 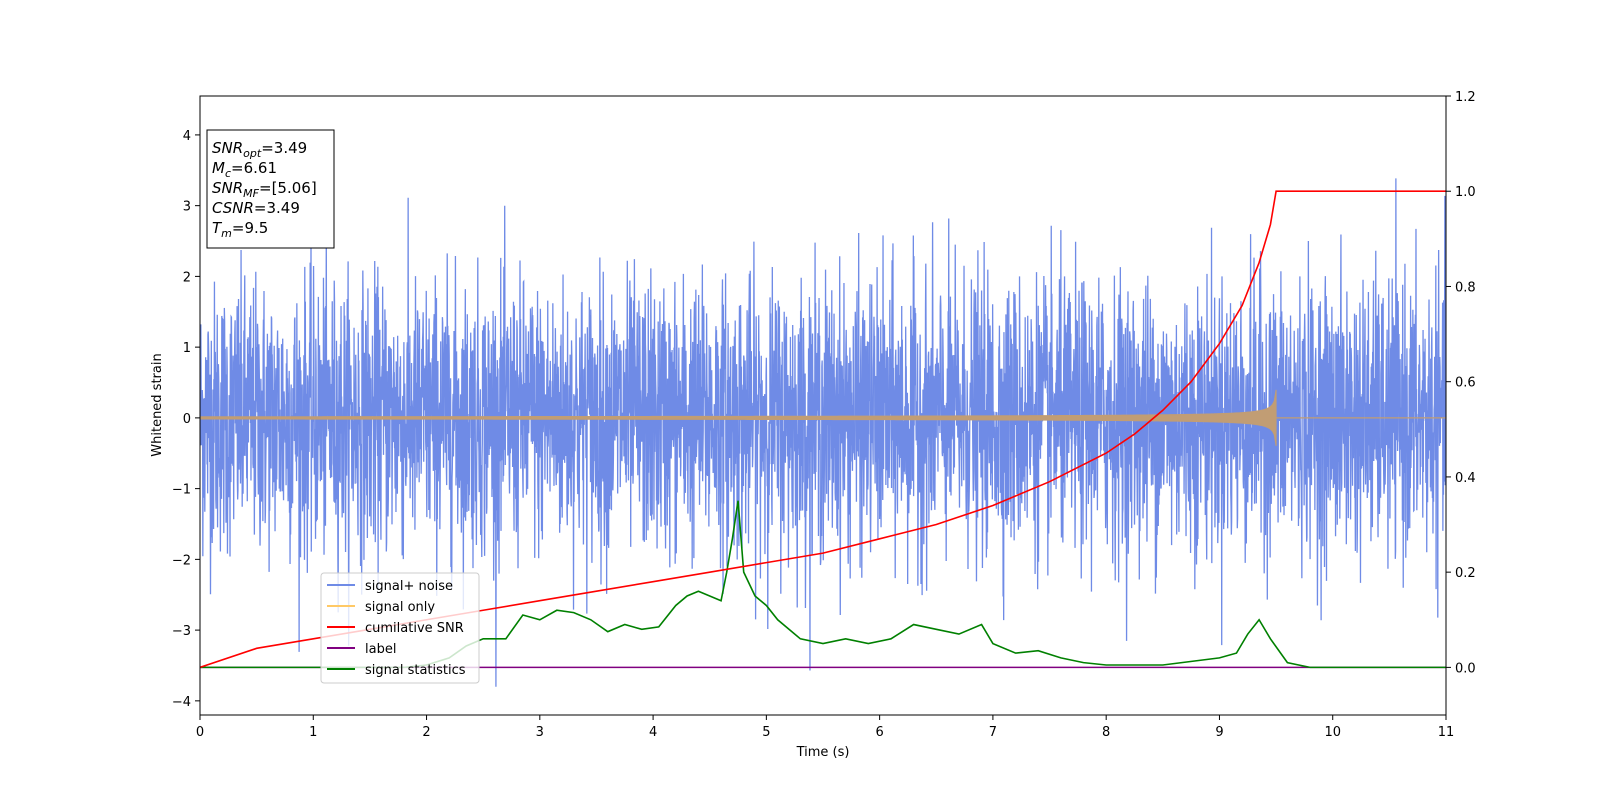 I want to click on y2-tick-label: 0.0, so click(x=1465, y=668).